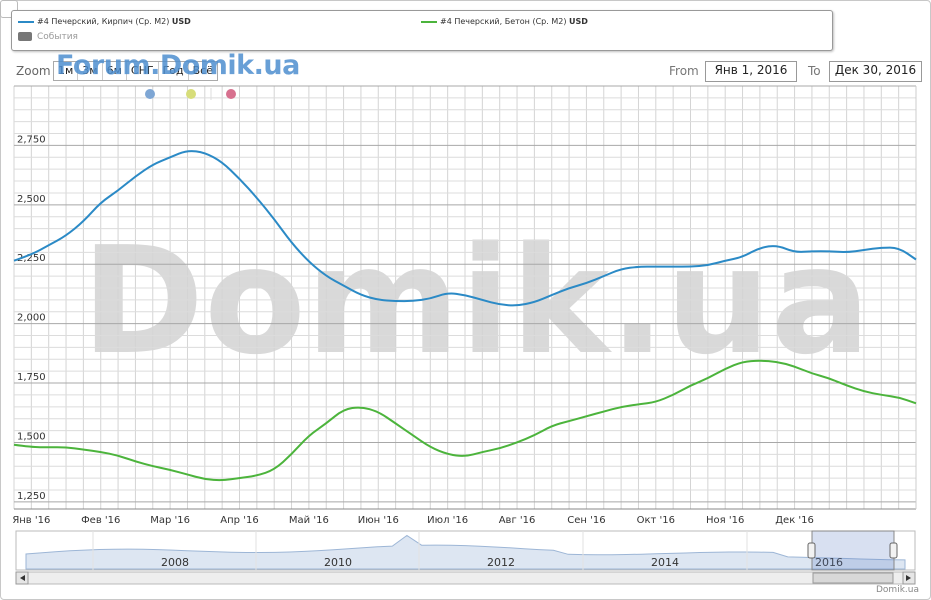 The height and width of the screenshot is (600, 931). I want to click on from-label: From, so click(684, 71).